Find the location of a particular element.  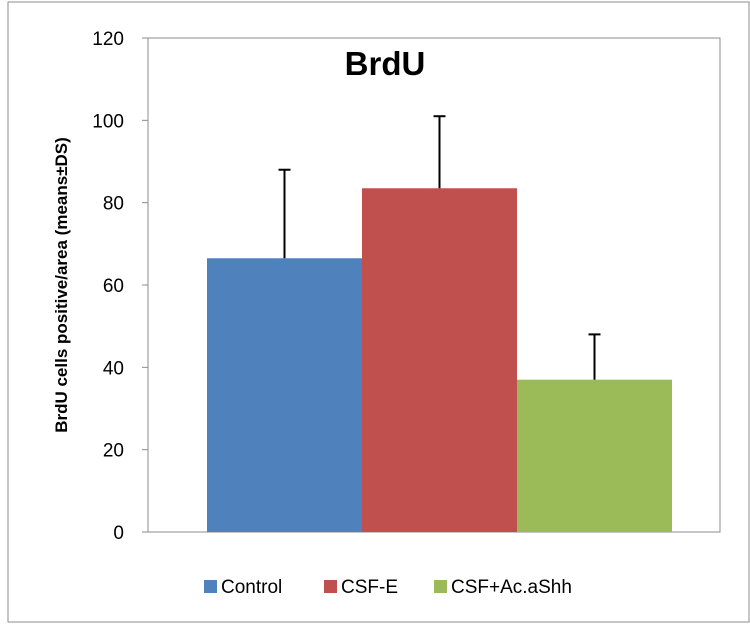

y-tick-label: 0 is located at coordinates (118, 533).